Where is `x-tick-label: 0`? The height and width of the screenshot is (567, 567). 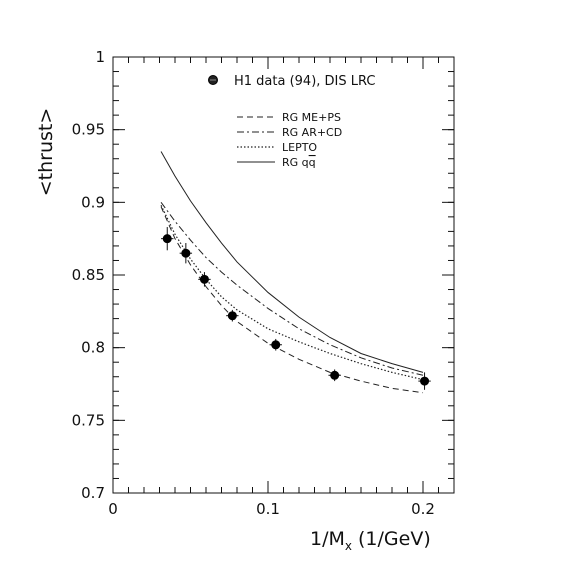 x-tick-label: 0 is located at coordinates (113, 509).